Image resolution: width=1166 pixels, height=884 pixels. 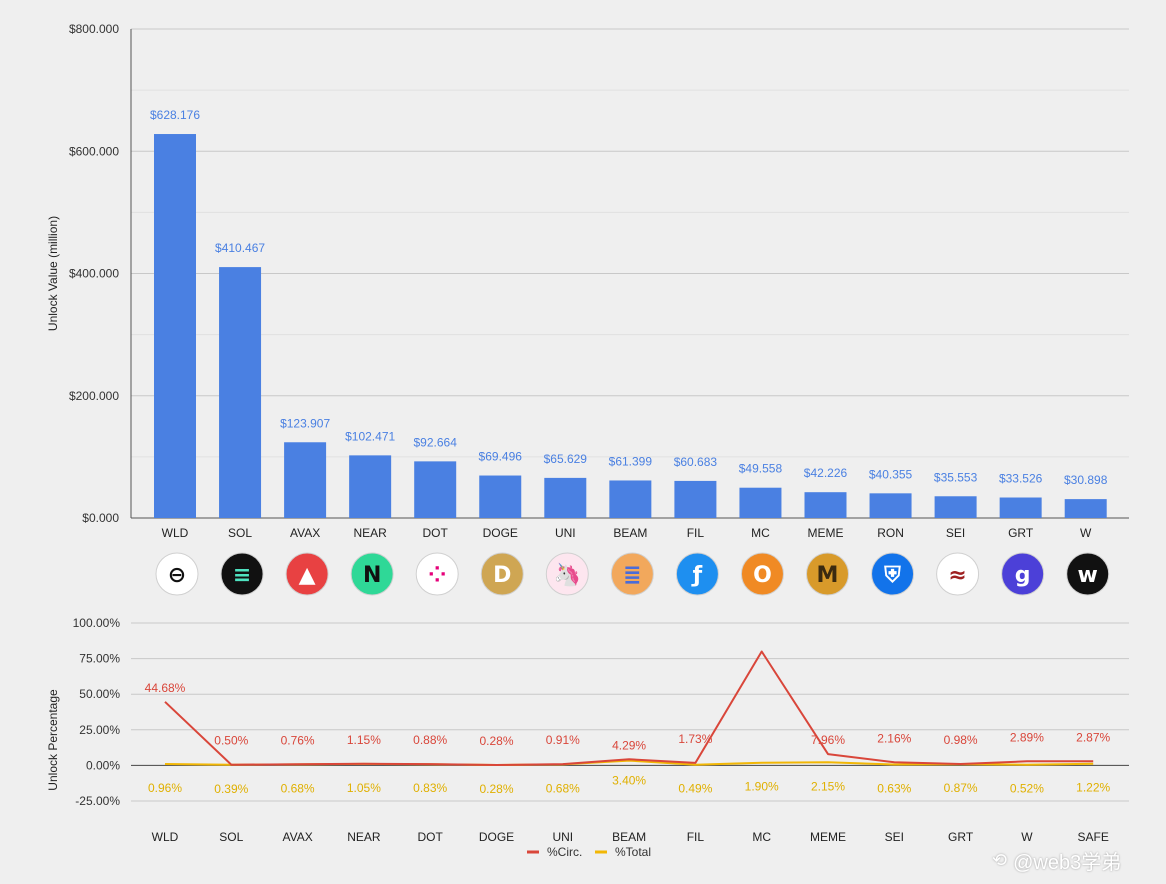 What do you see at coordinates (94, 274) in the screenshot?
I see `y-tick-label: $400.000` at bounding box center [94, 274].